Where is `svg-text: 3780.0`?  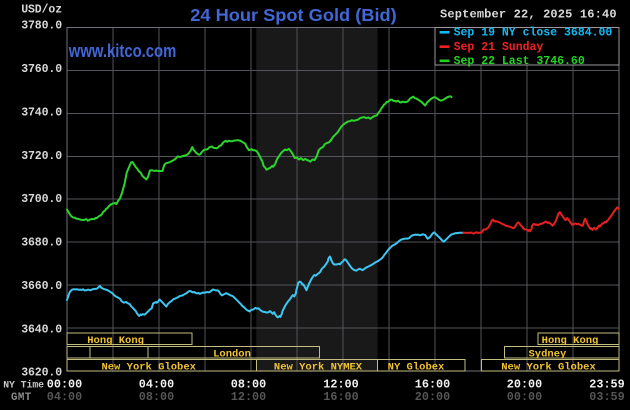
svg-text: 3780.0 is located at coordinates (41, 26).